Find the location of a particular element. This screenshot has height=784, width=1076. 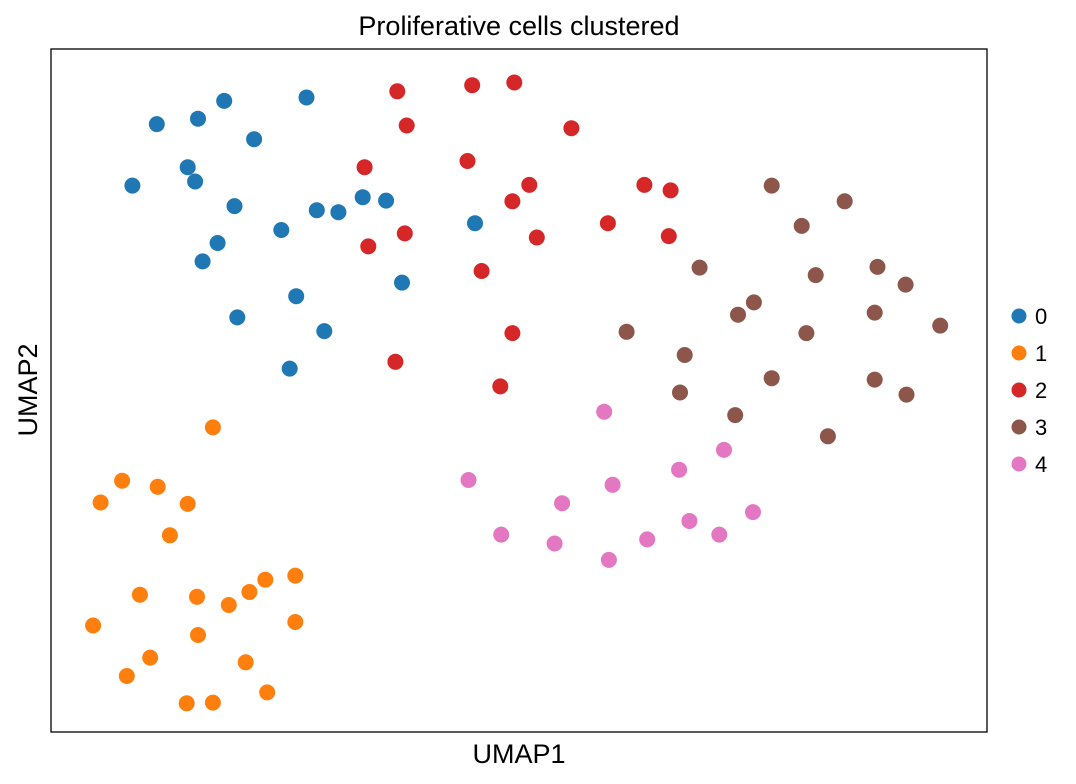

x-axis-label: UMAP1 is located at coordinates (518, 754).